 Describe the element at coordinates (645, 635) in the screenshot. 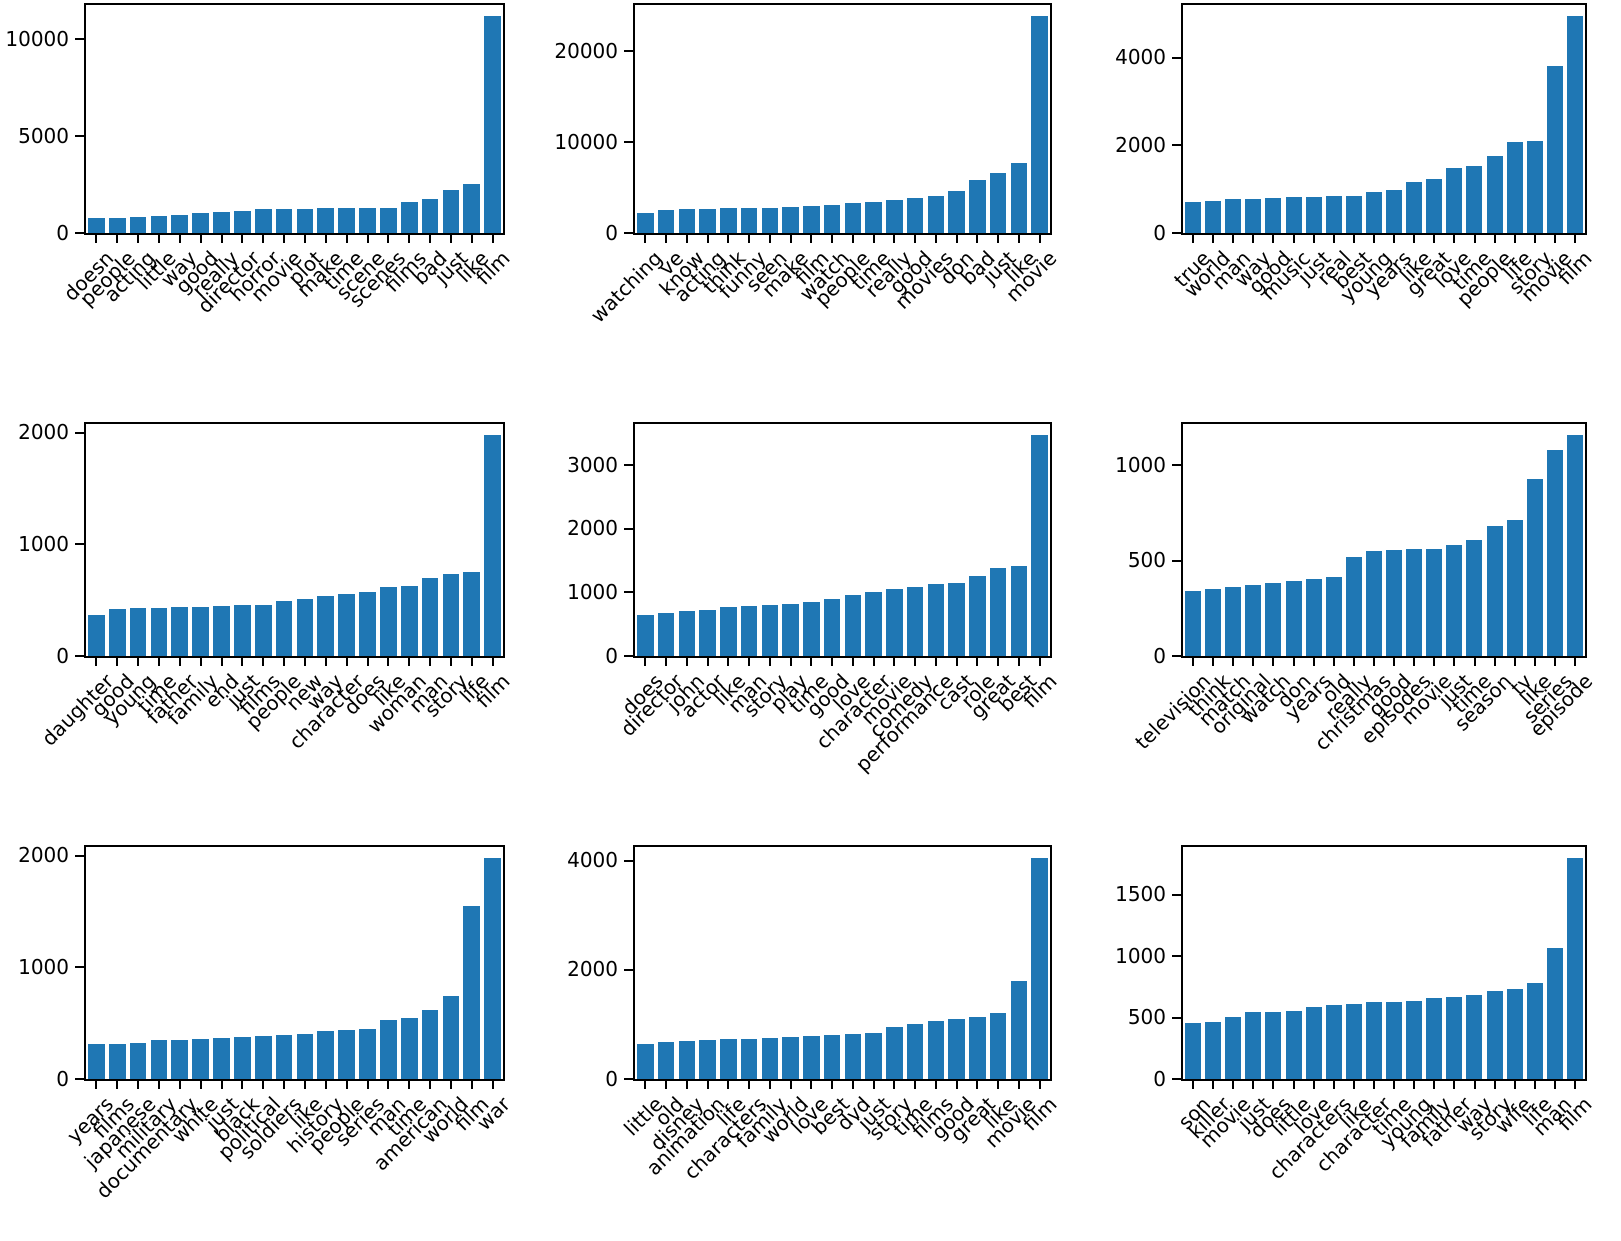

I see `bar-does` at that location.